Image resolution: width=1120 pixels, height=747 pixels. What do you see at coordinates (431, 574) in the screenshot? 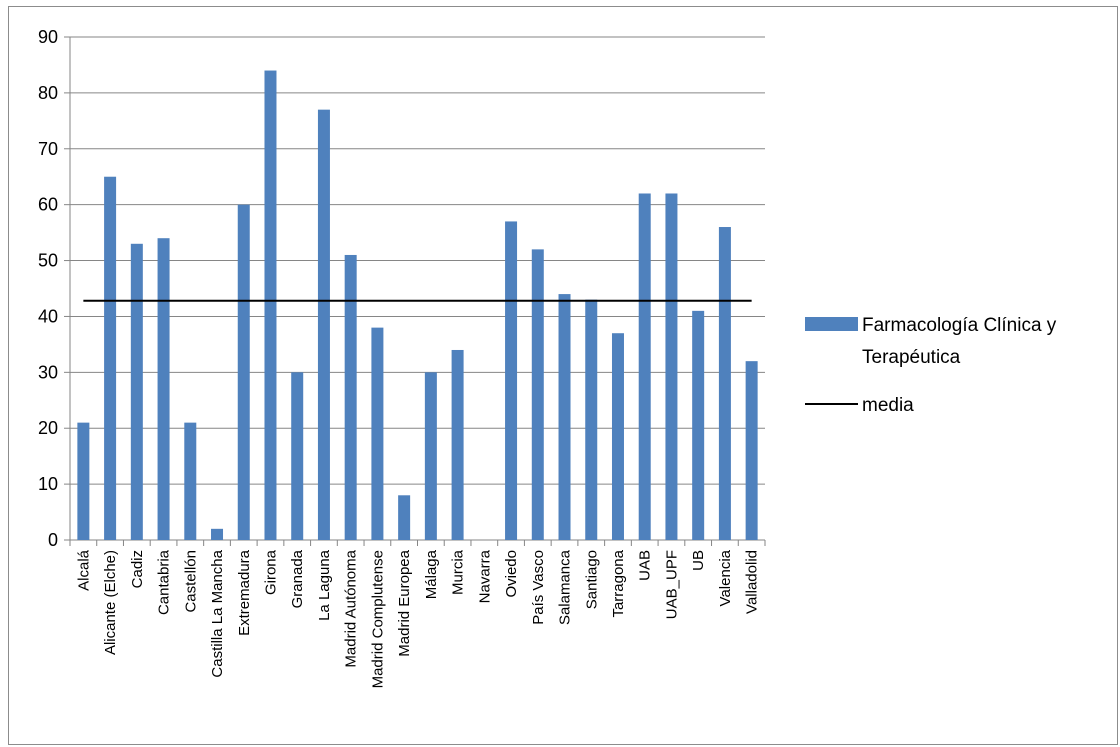
I see `x-tick-label: Málaga` at bounding box center [431, 574].